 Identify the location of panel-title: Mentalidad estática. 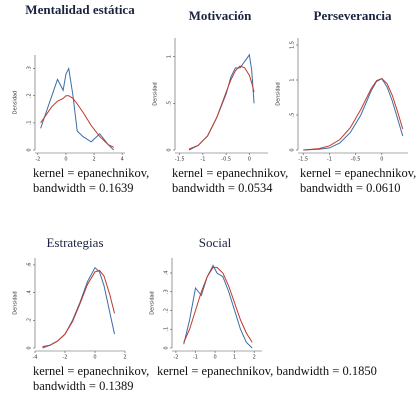
(80, 9).